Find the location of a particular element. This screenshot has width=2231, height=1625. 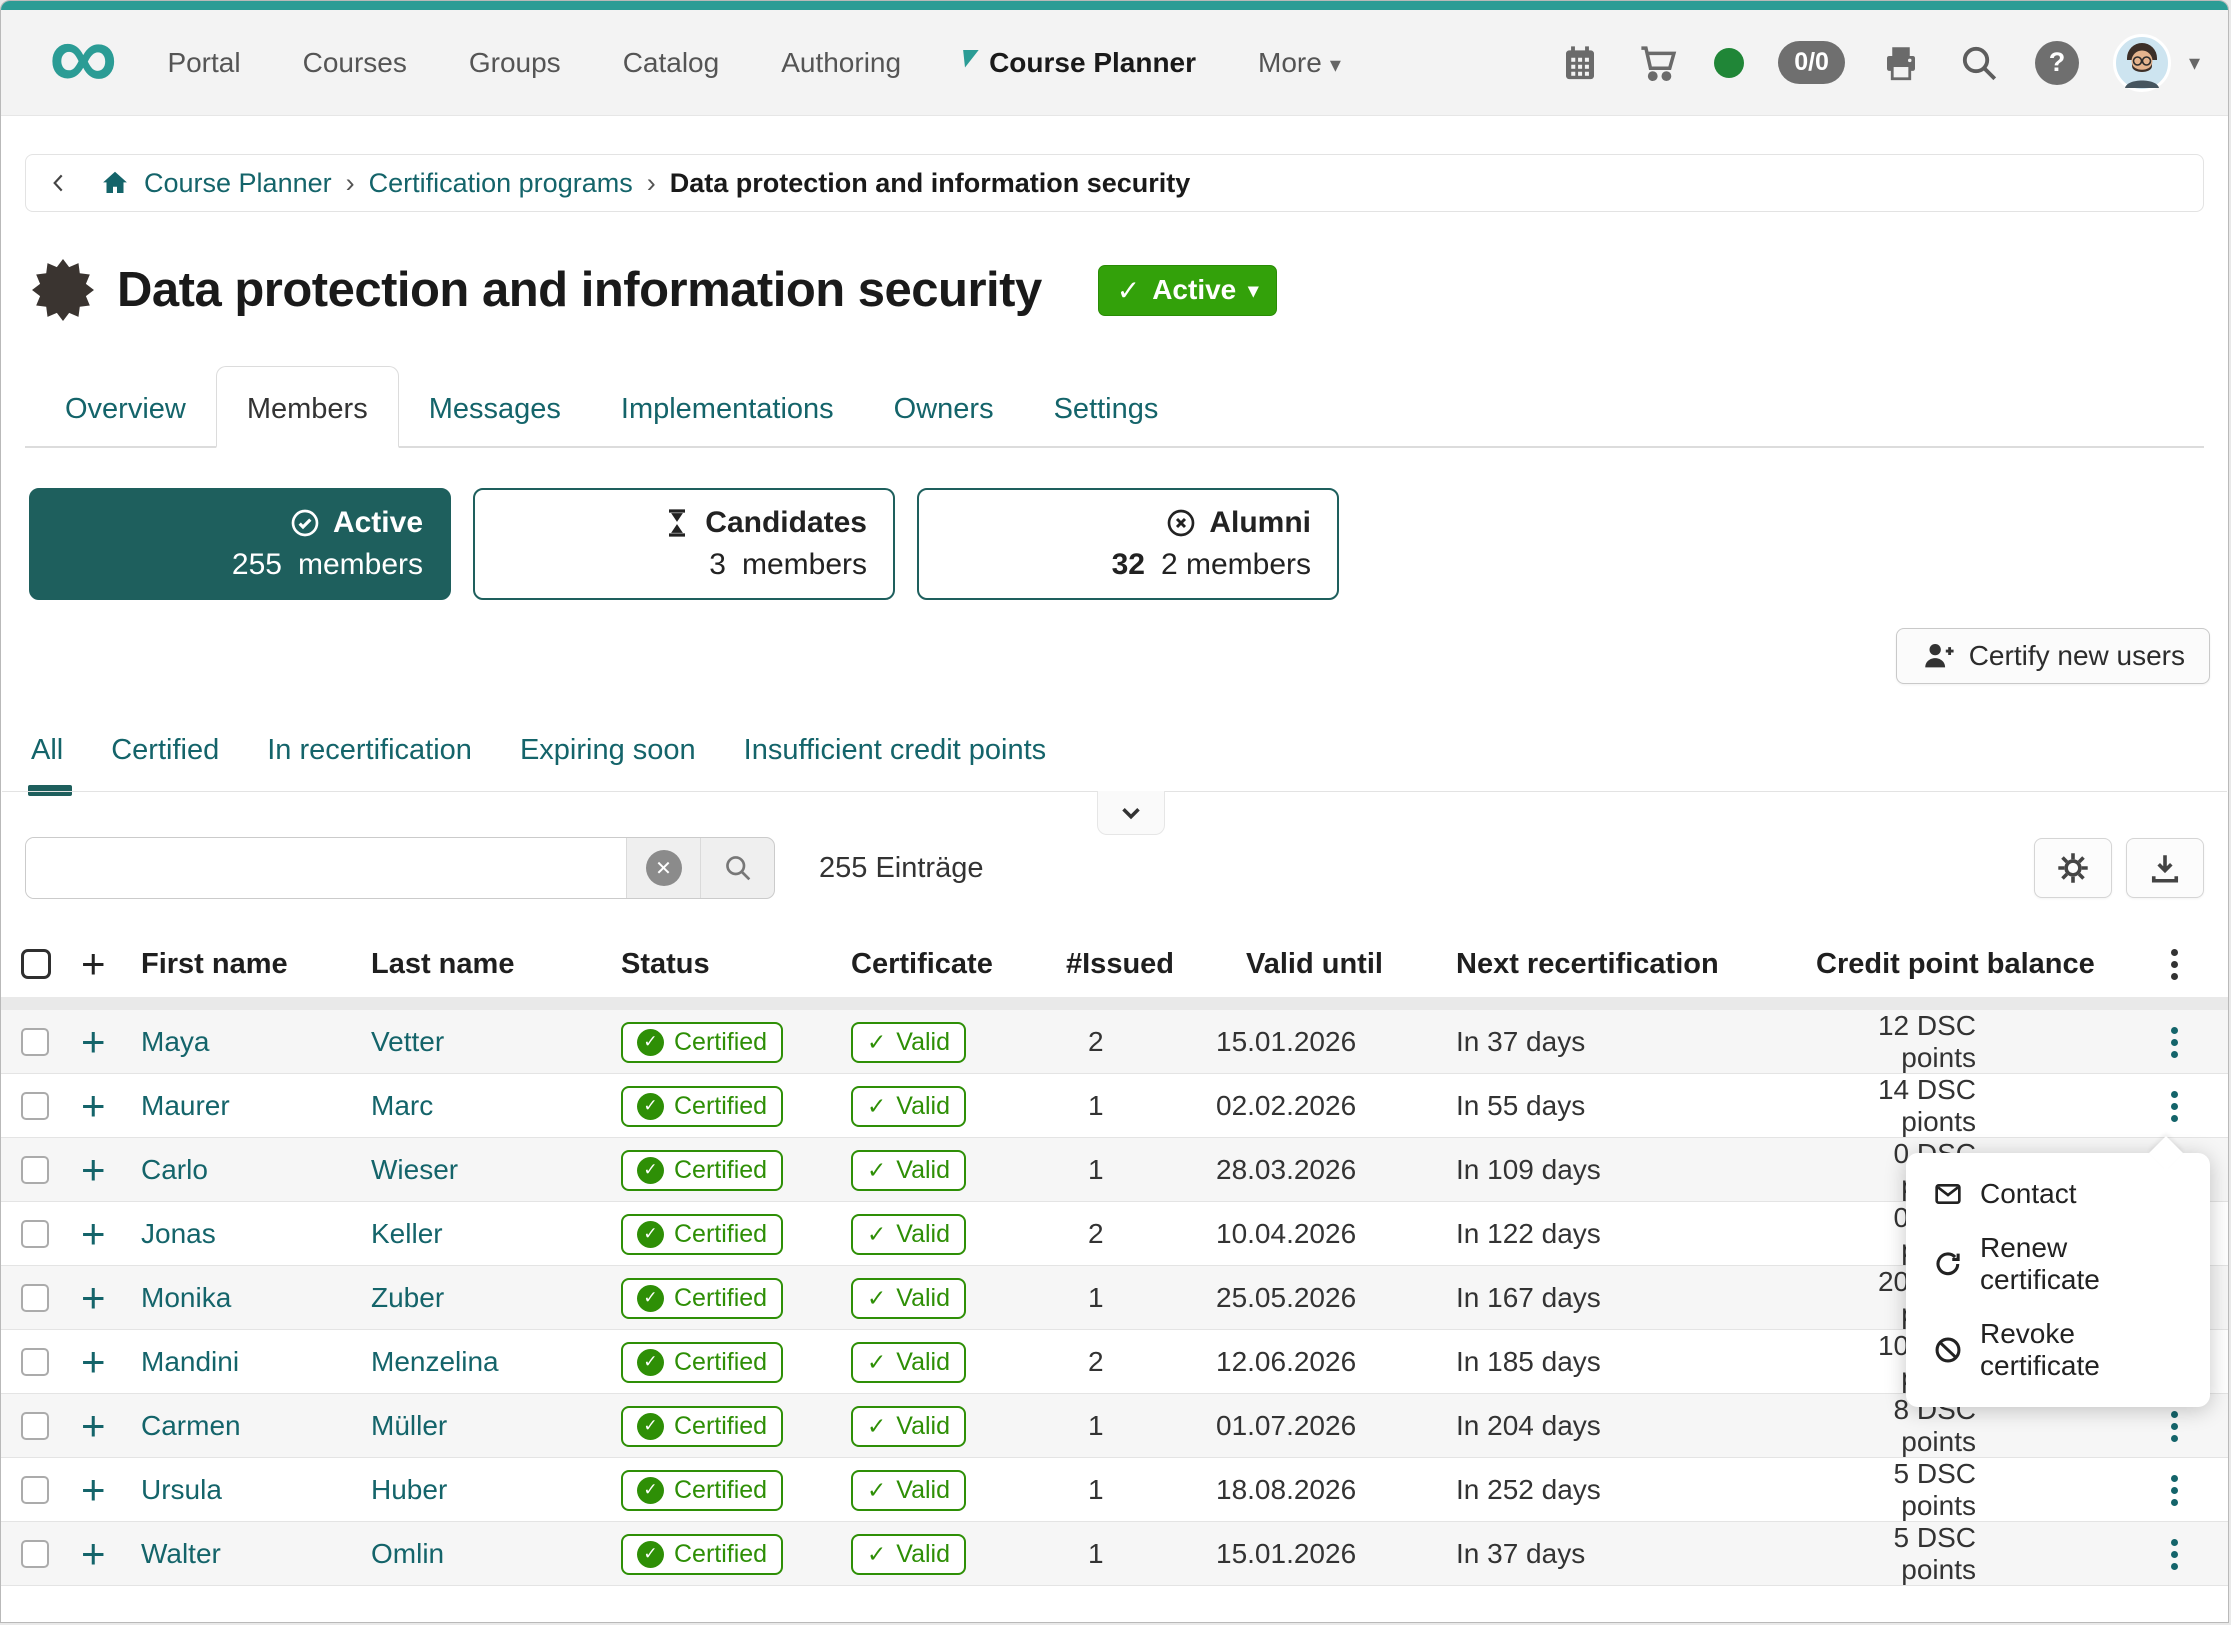

last-name-link: Marc is located at coordinates (402, 1105).